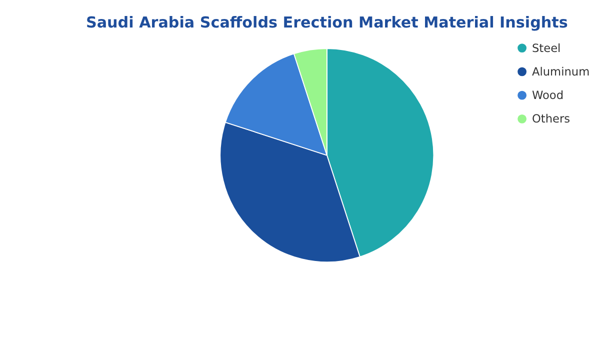 This screenshot has height=337, width=600. What do you see at coordinates (327, 23) in the screenshot?
I see `chart-title: Saudi Arabia Scaffolds Erection Market Material Insights` at bounding box center [327, 23].